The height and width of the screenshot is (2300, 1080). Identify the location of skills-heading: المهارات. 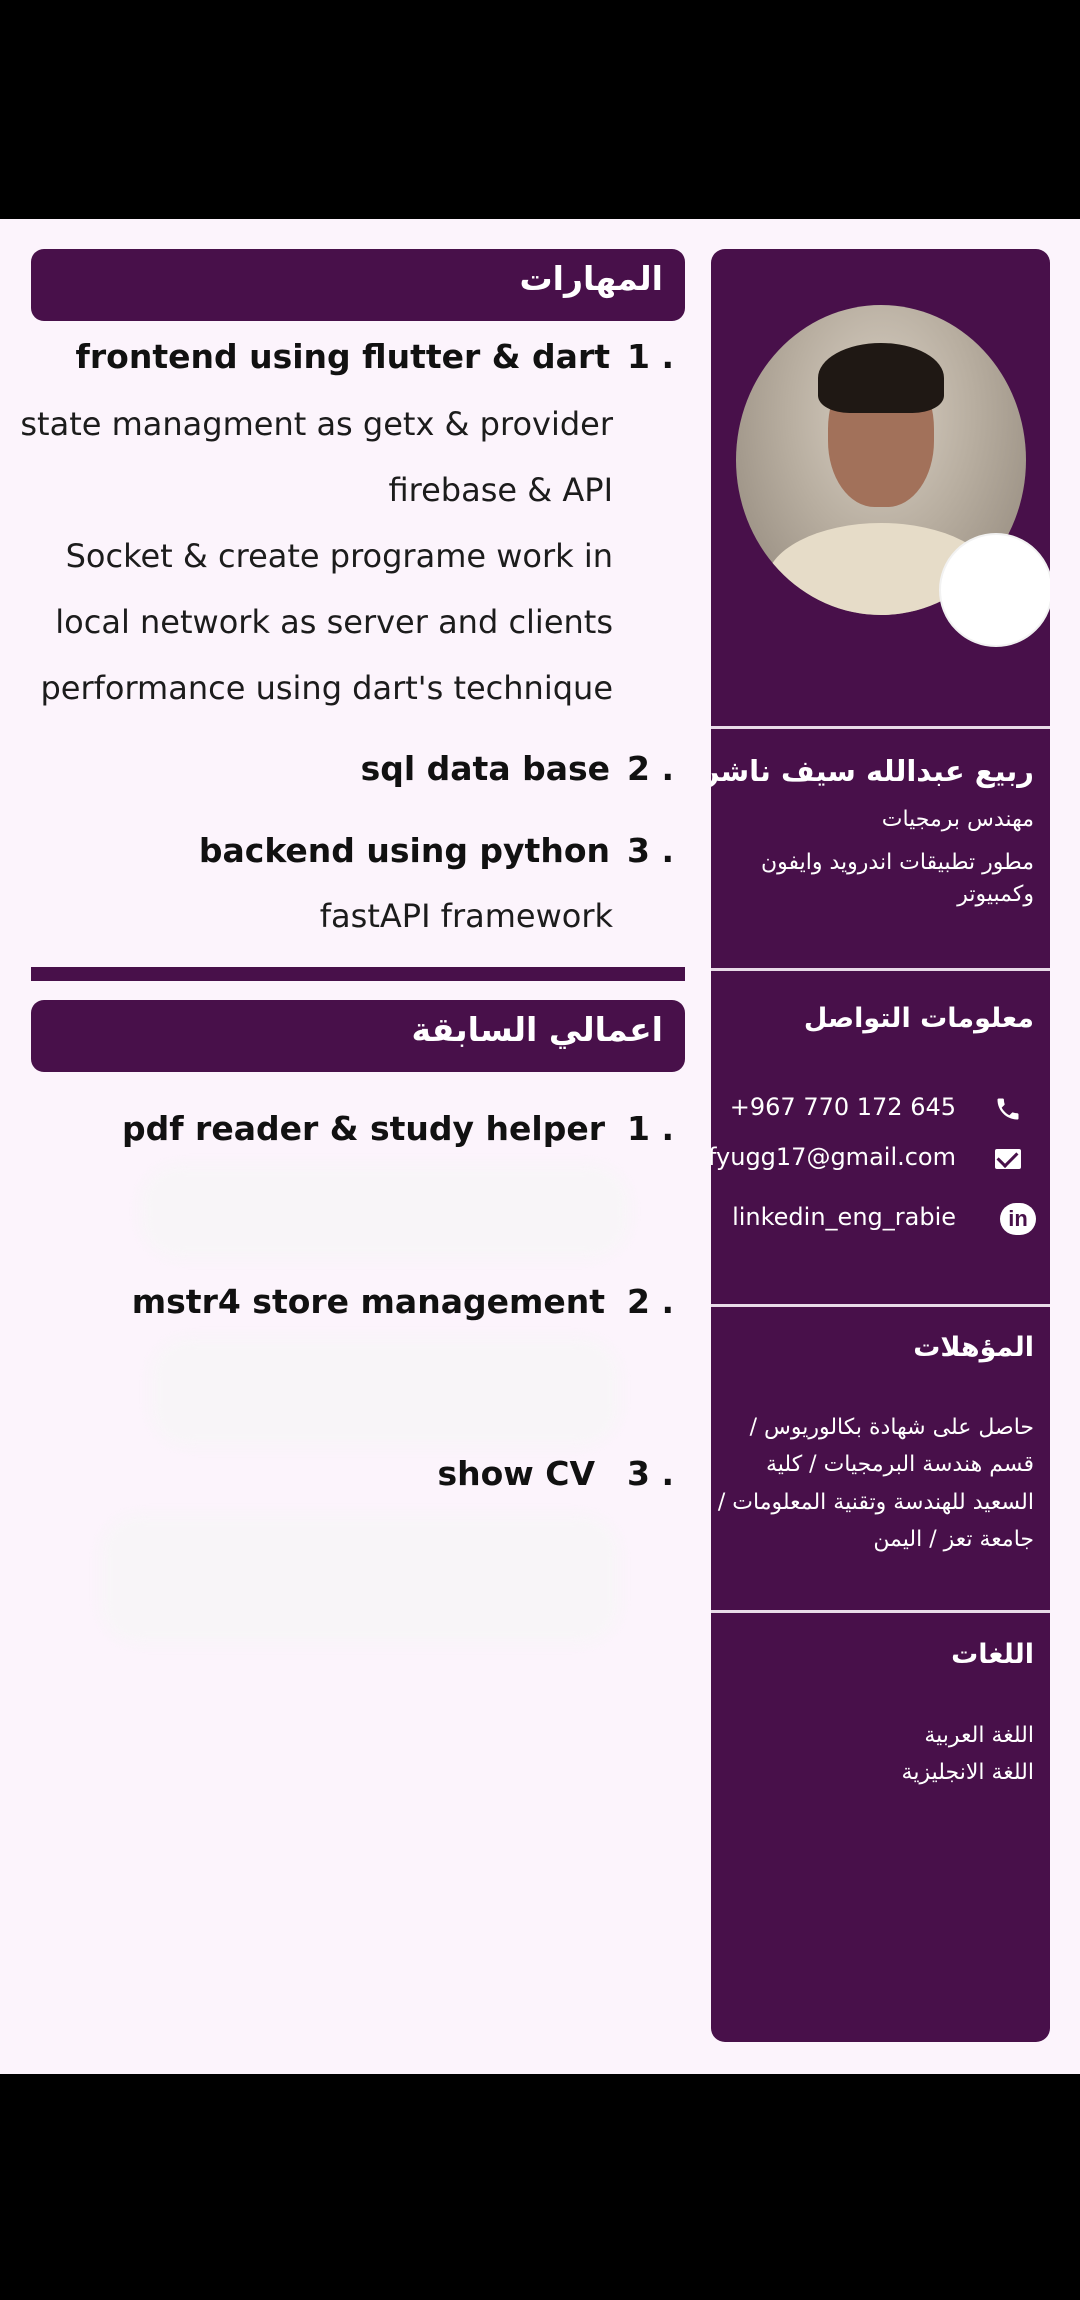
(591, 278).